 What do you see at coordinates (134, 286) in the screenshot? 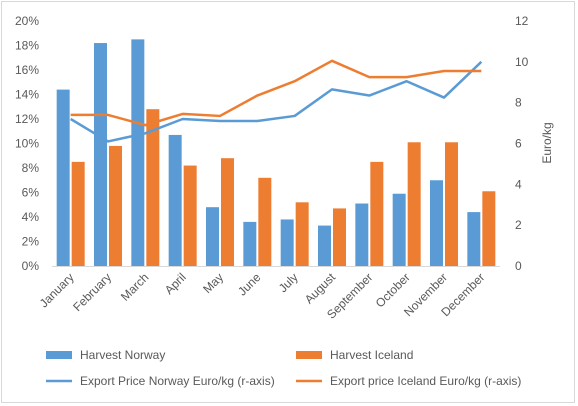
I see `x-axis-category-label: March` at bounding box center [134, 286].